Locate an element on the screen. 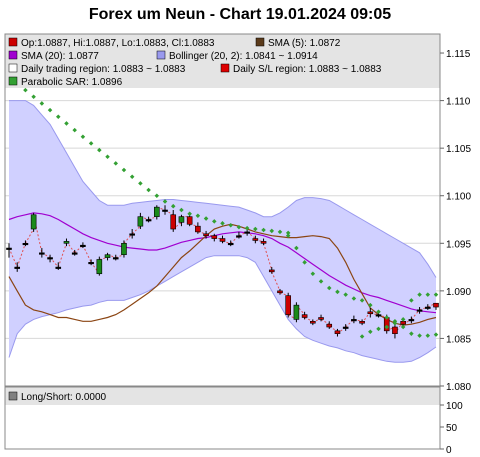 This screenshot has width=480, height=457. legend-sma20: SMA (20): 1.0877 is located at coordinates (60, 56).